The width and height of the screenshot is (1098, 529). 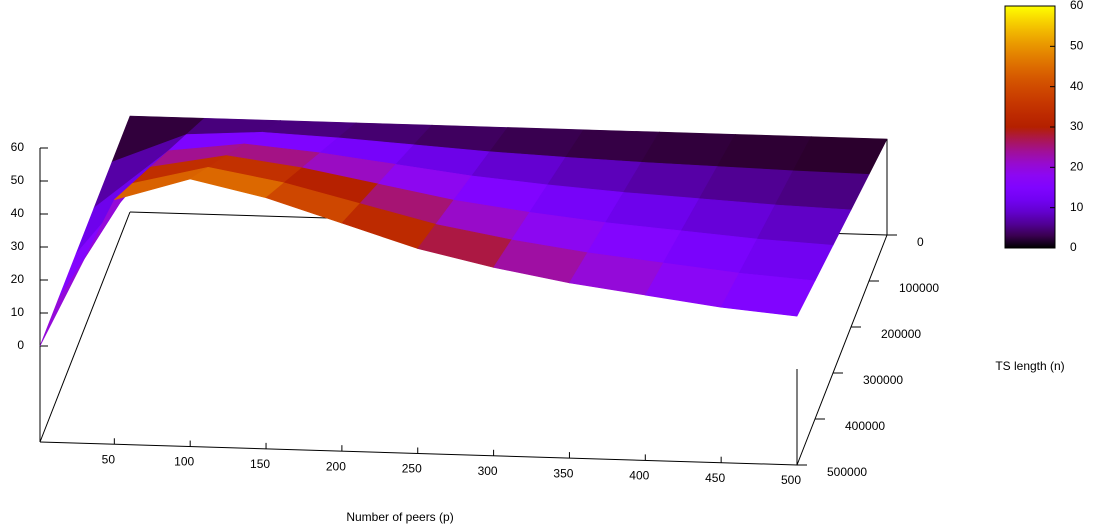 I want to click on y-axis-title: TS length (n), so click(x=1029, y=366).